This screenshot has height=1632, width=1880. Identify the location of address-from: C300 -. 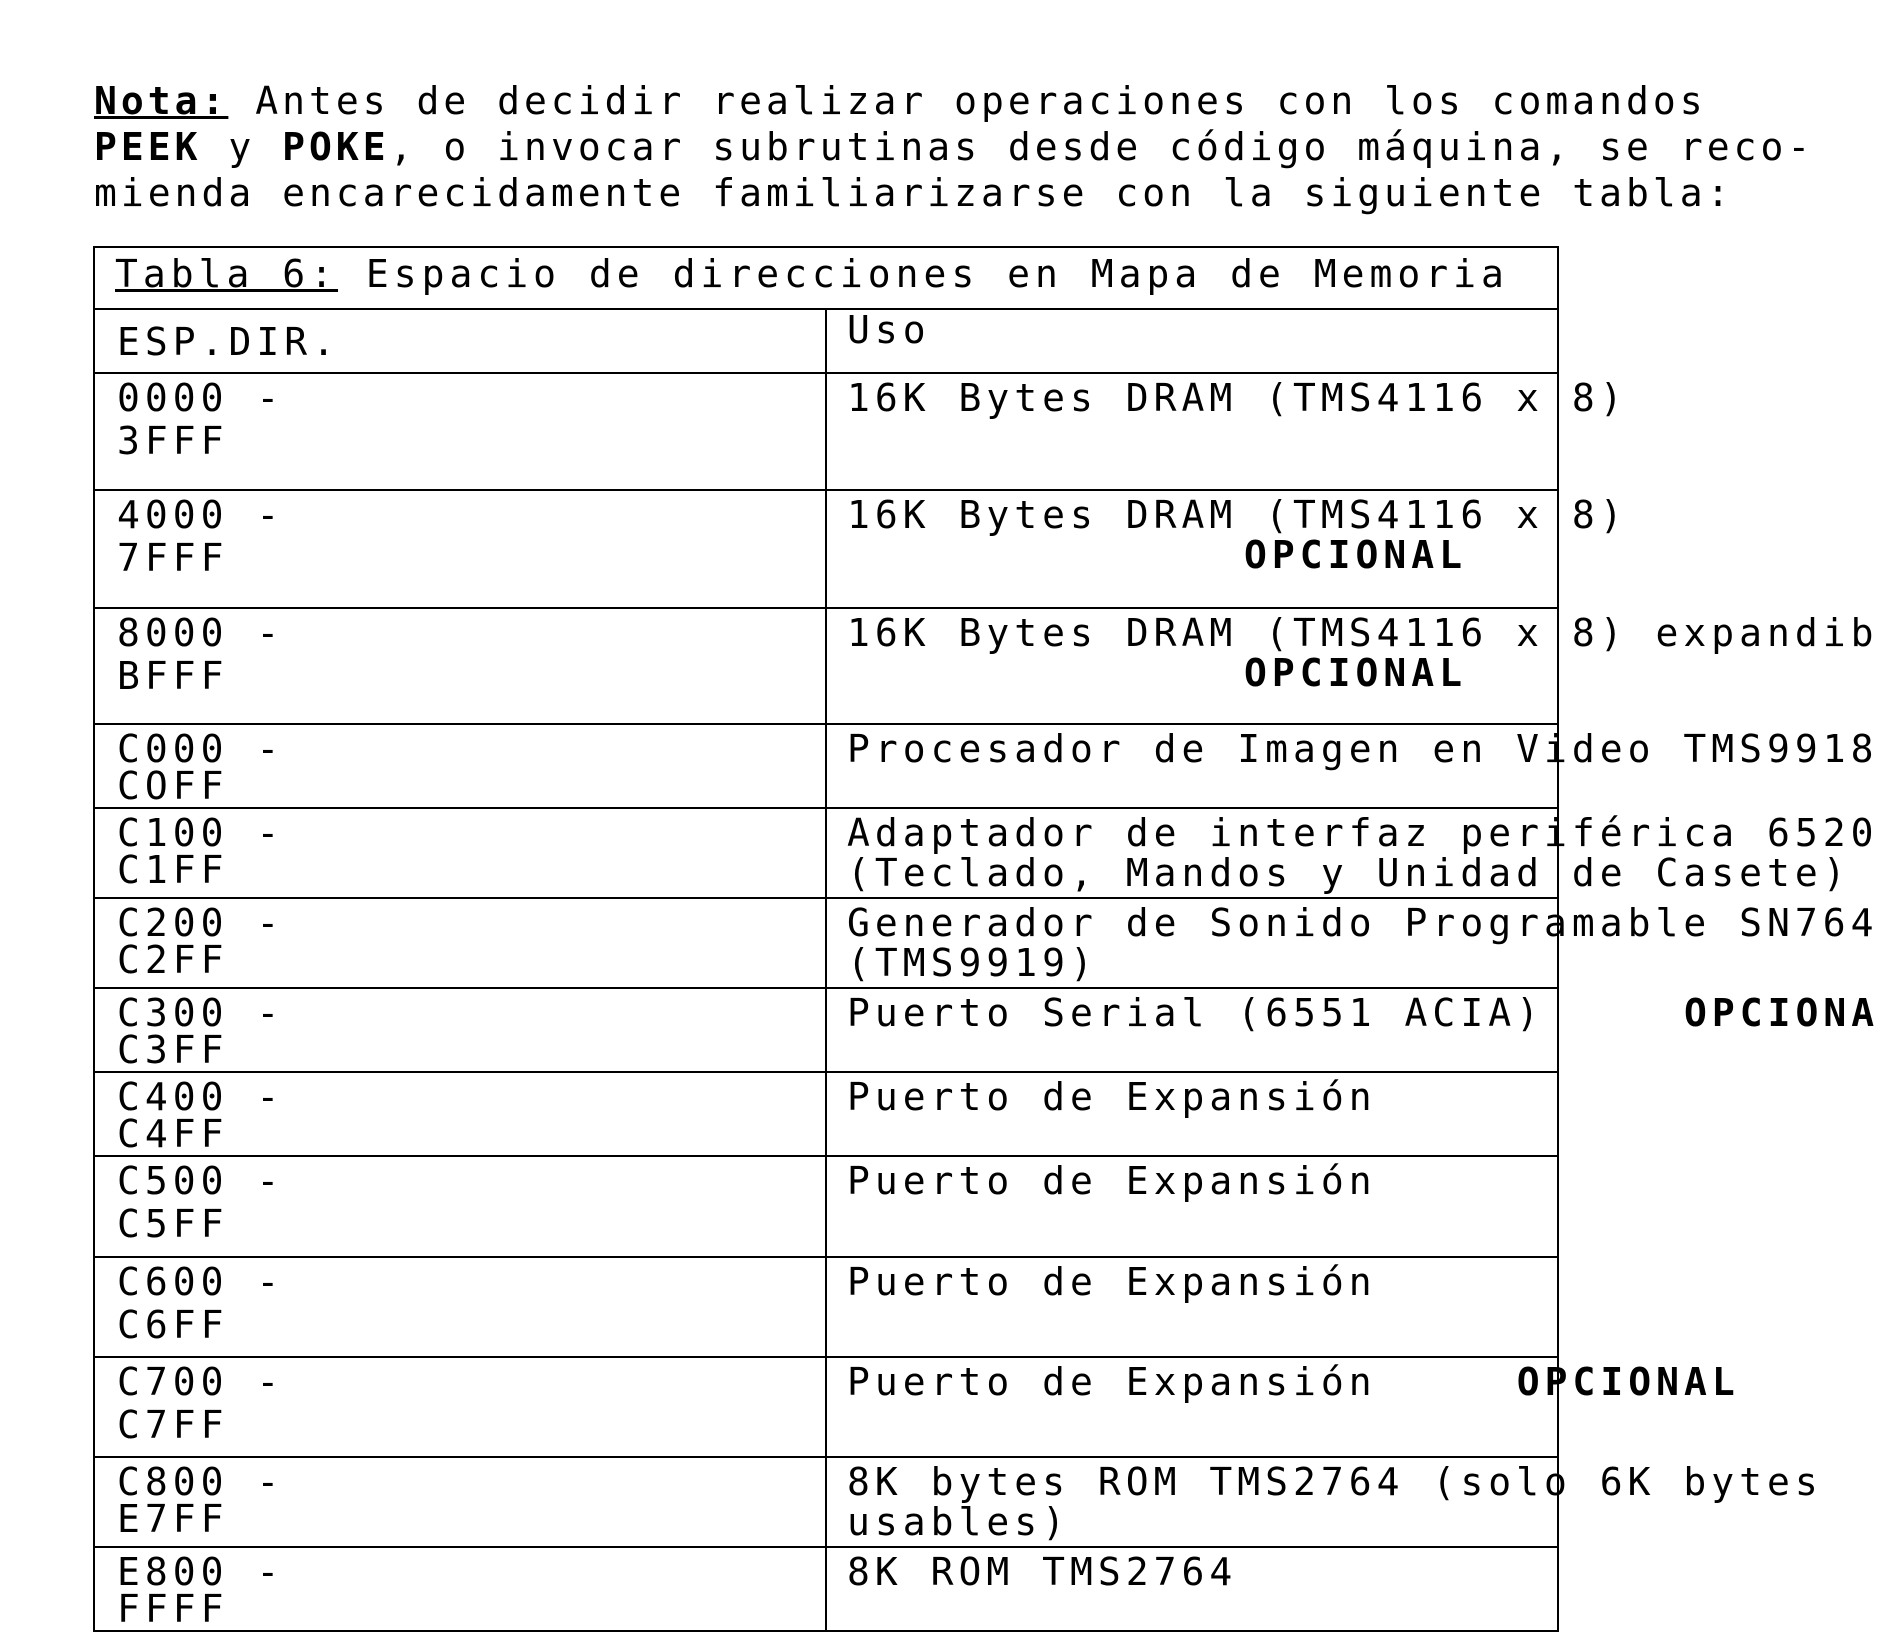
(201, 1013).